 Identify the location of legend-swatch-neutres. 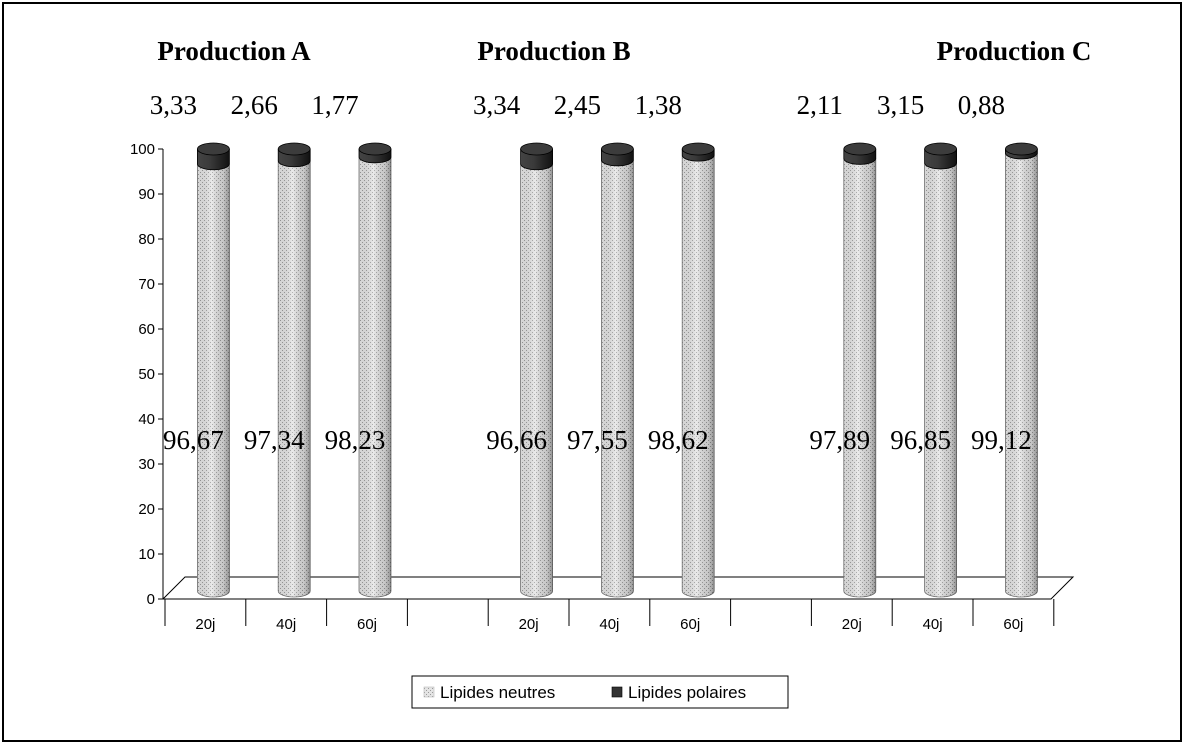
(429, 692).